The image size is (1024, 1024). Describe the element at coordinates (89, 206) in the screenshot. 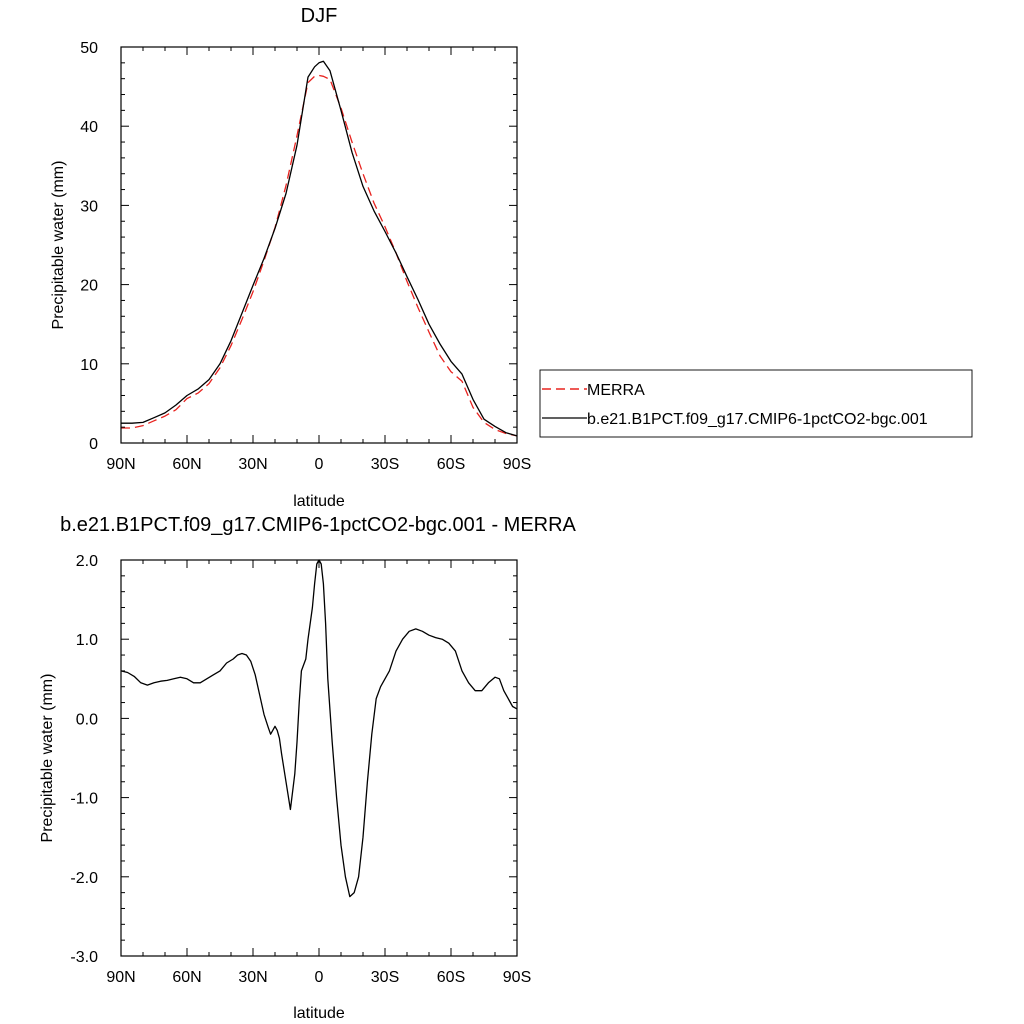

I see `y-tick-label: 30` at that location.